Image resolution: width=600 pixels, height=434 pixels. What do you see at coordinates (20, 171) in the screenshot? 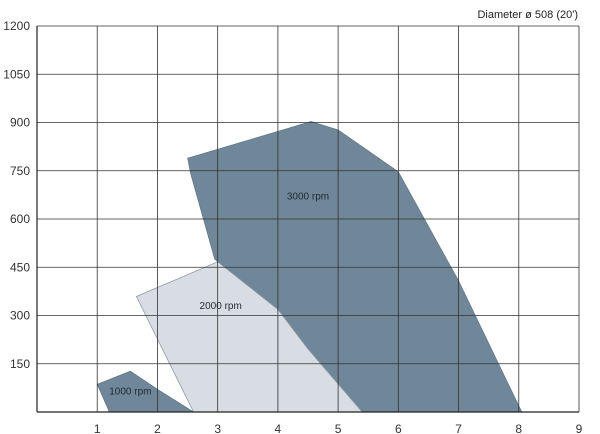
I see `y-tick-label: 750` at bounding box center [20, 171].